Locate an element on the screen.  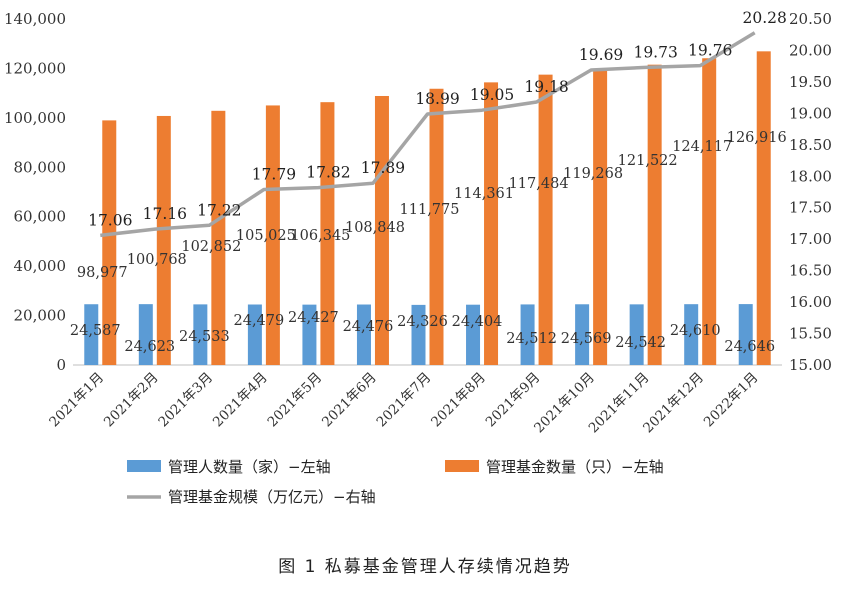
scale-value-label: 19.05 is located at coordinates (492, 95).